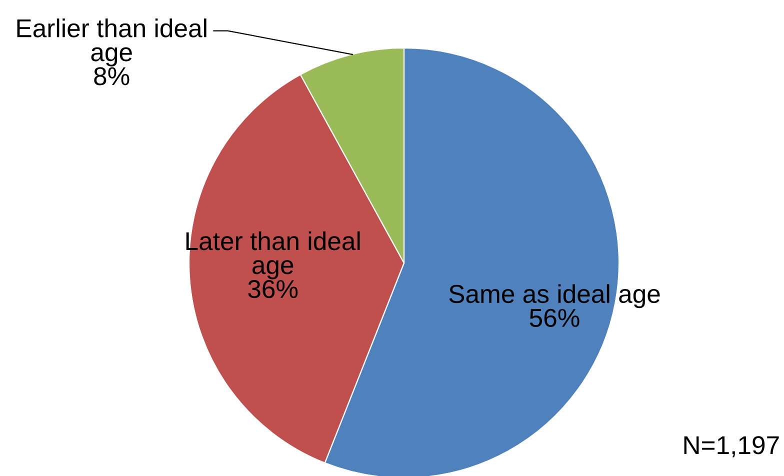 The width and height of the screenshot is (784, 476). Describe the element at coordinates (273, 289) in the screenshot. I see `data-label: 36%` at that location.